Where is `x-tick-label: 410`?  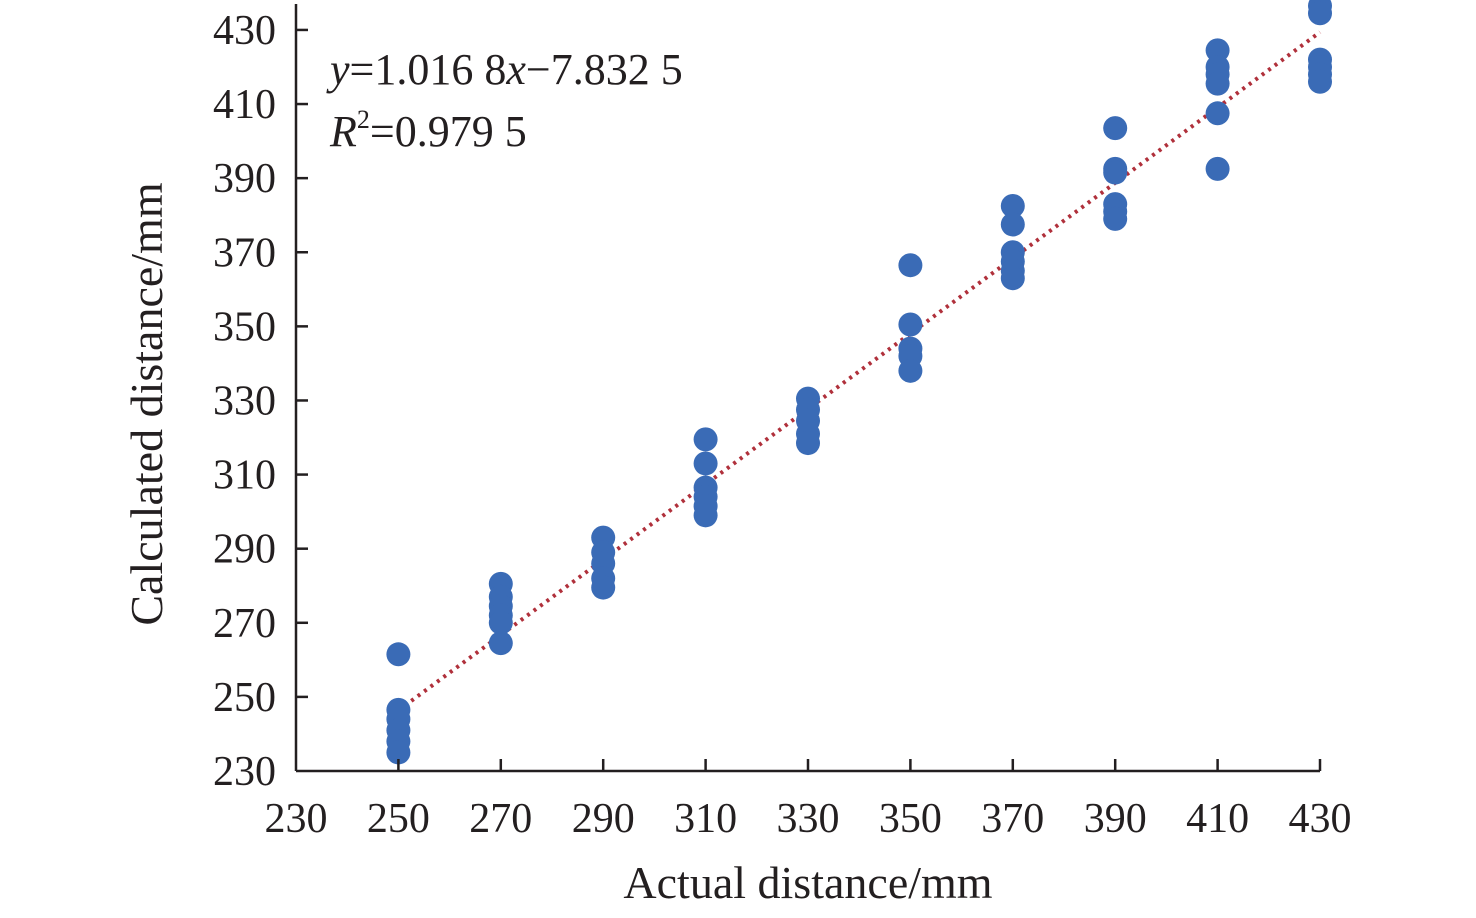 x-tick-label: 410 is located at coordinates (1217, 819).